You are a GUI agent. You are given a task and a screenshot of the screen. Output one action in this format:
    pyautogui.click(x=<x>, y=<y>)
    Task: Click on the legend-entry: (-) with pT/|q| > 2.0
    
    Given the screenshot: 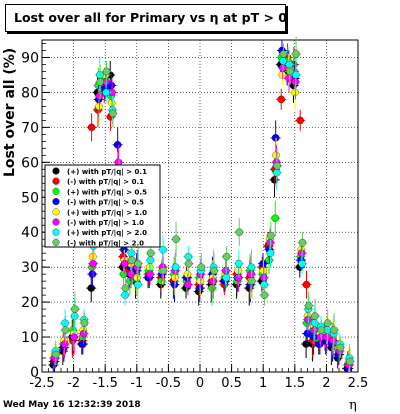 What is the action you would take?
    pyautogui.click(x=105, y=243)
    